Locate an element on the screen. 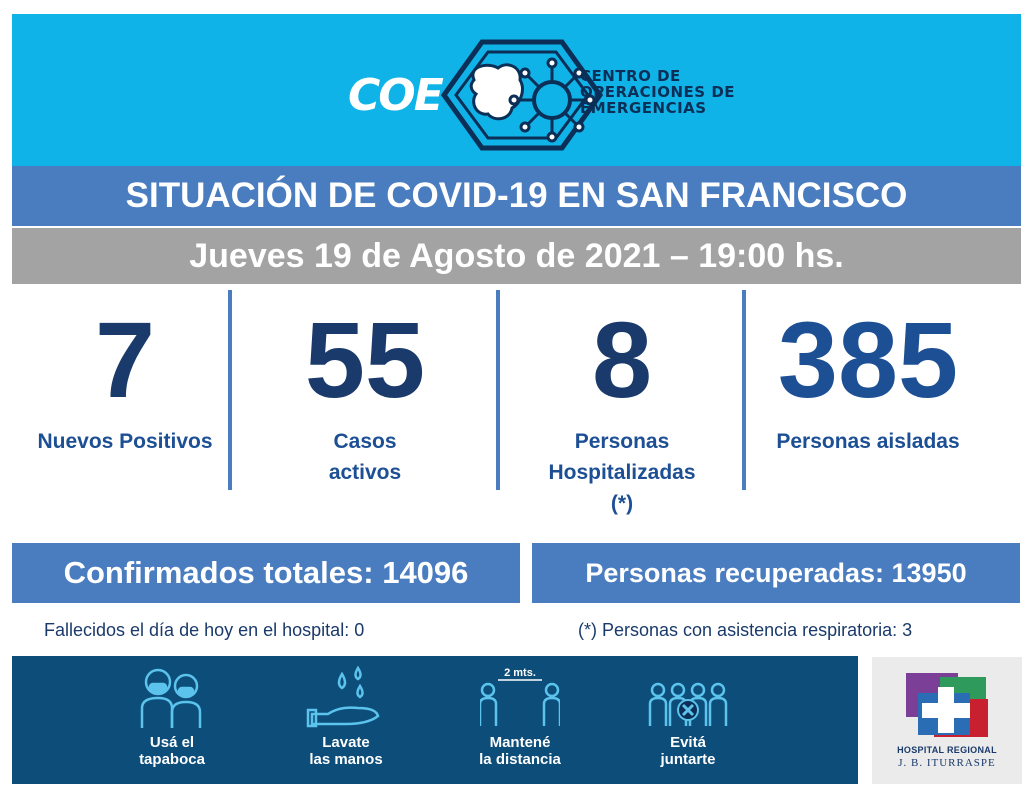 The height and width of the screenshot is (797, 1031). tip-label-line: Usá el is located at coordinates (172, 742).